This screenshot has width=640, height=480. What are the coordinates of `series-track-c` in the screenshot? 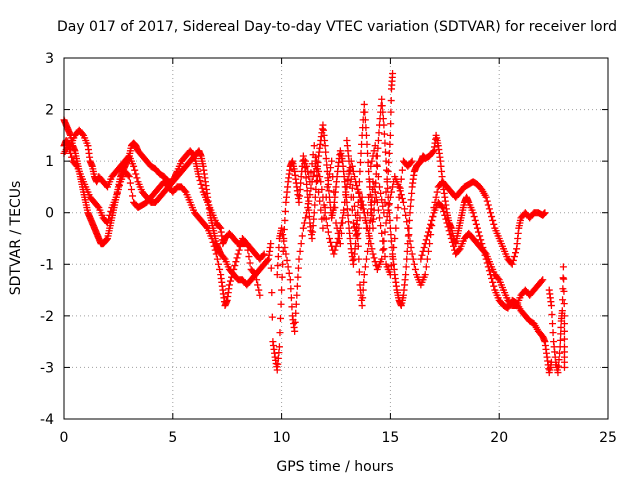 It's located at (162, 226).